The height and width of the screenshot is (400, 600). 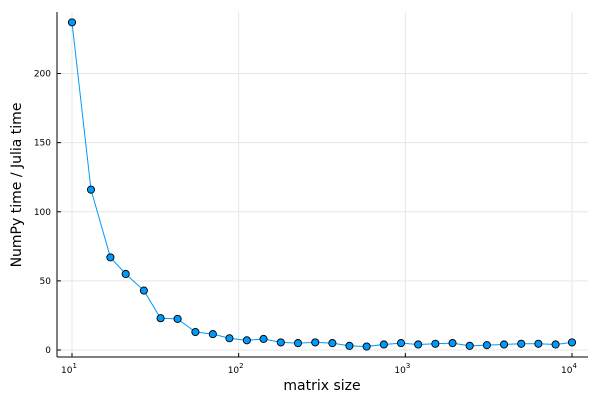 What do you see at coordinates (319, 364) in the screenshot?
I see `x-ticks: 10¹ 10² 10³ 10⁴` at bounding box center [319, 364].